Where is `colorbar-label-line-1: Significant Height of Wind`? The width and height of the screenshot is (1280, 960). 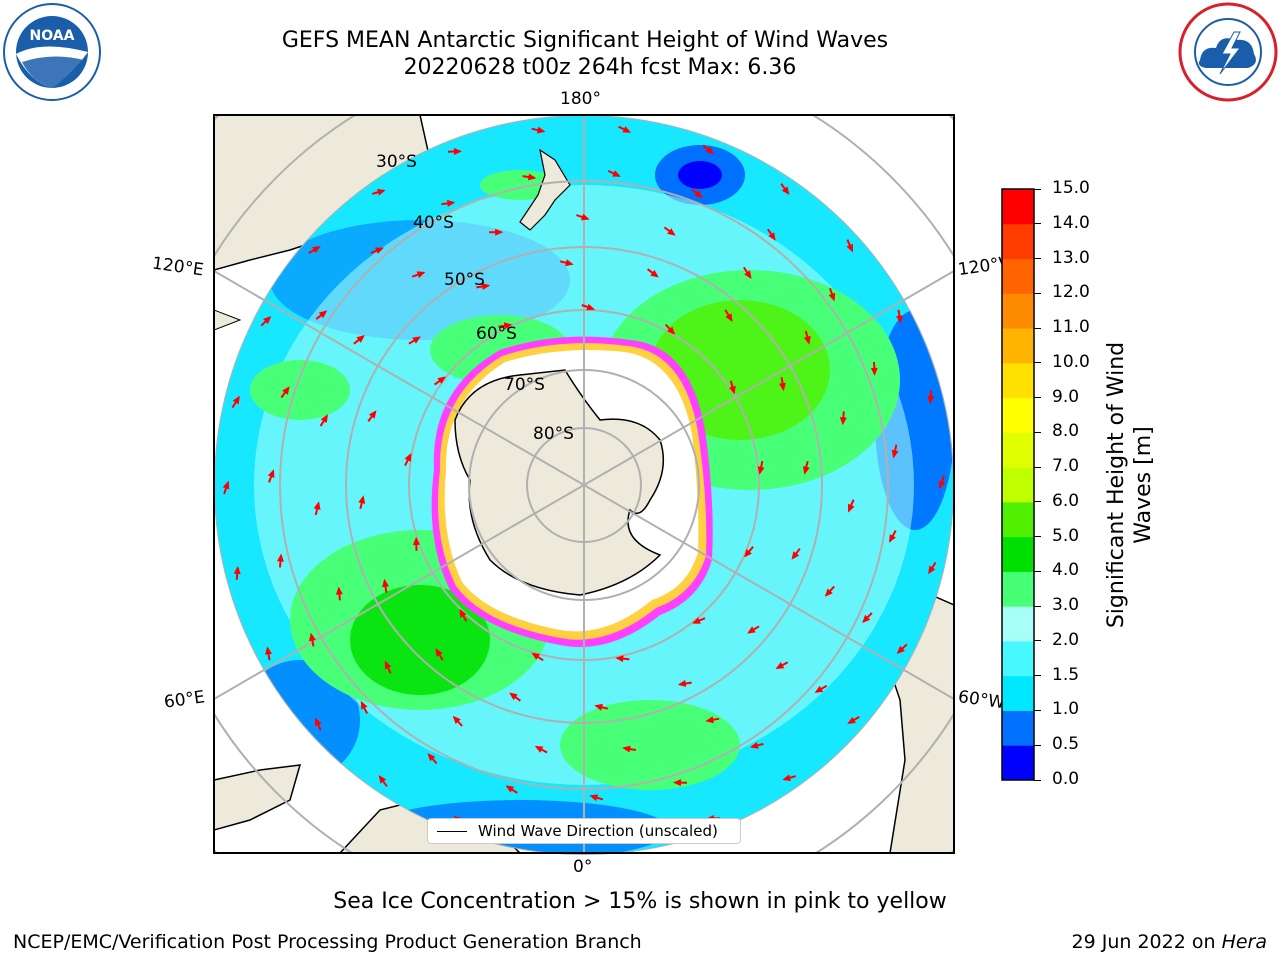 colorbar-label-line-1: Significant Height of Wind is located at coordinates (1116, 485).